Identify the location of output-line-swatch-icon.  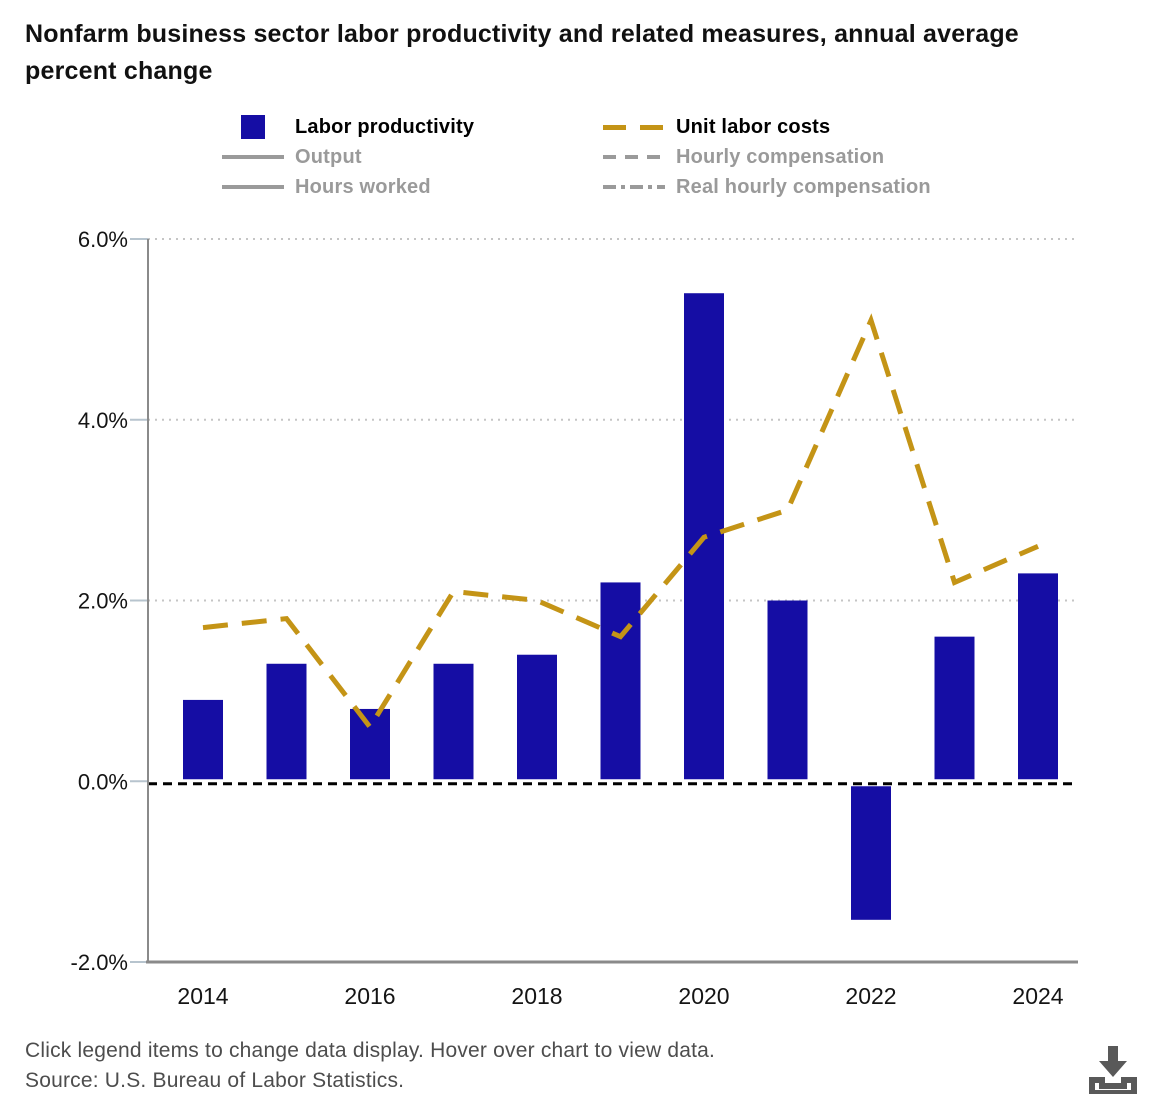
(253, 157).